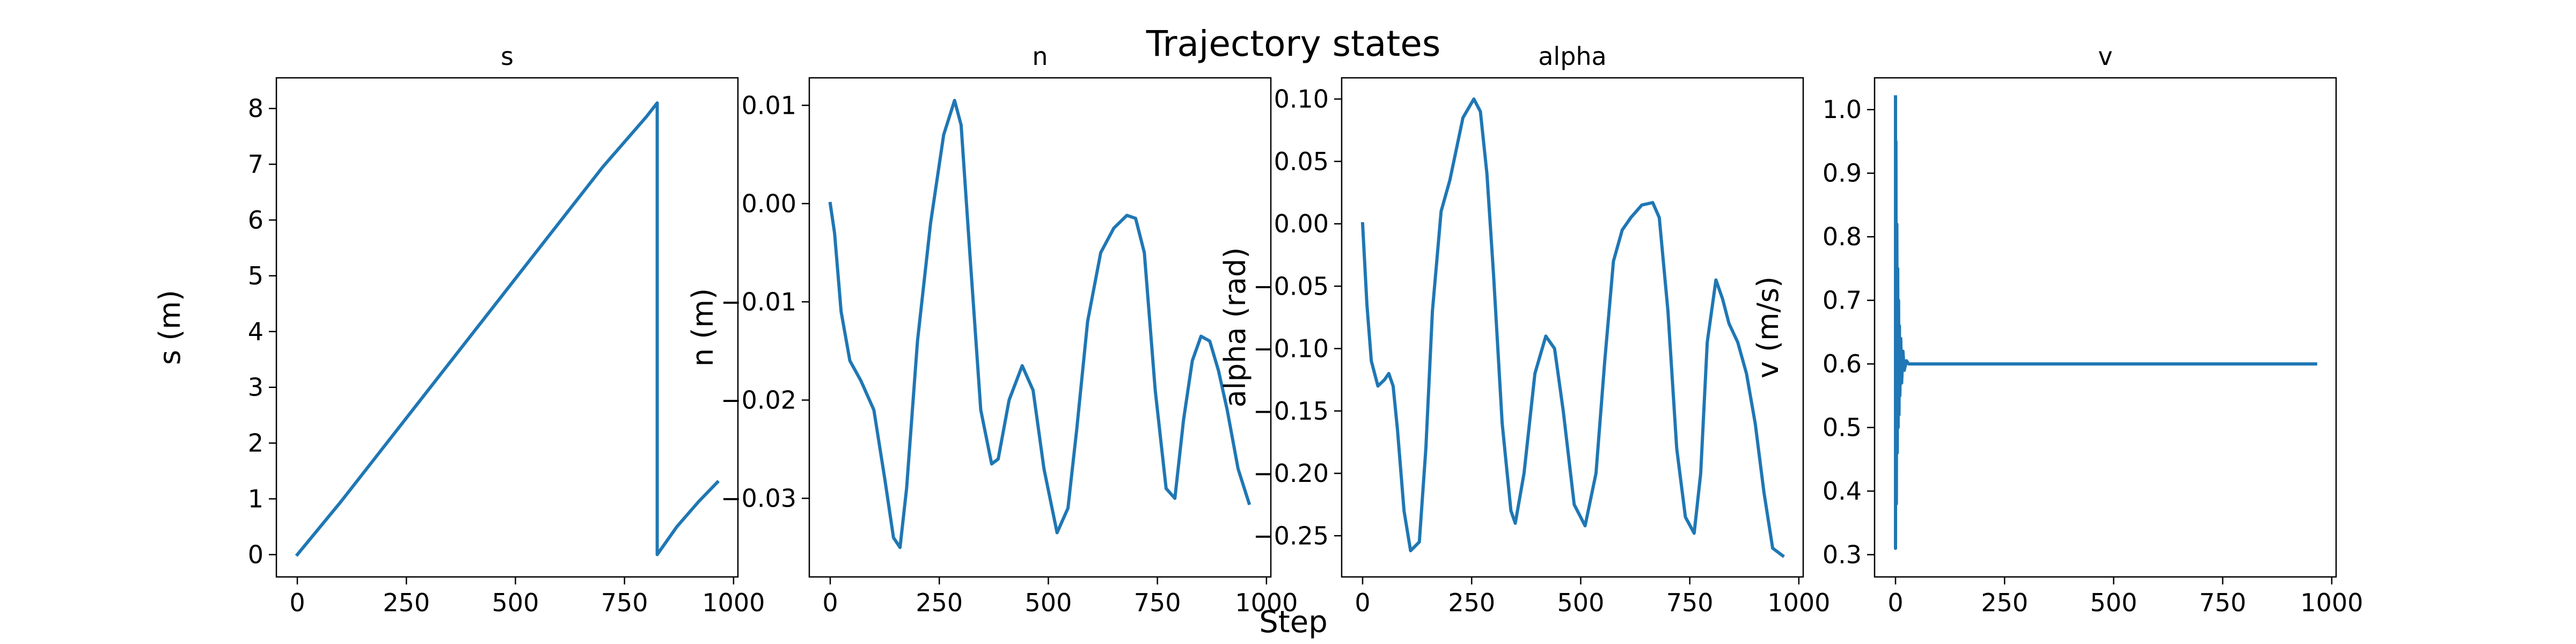 The height and width of the screenshot is (644, 2576). What do you see at coordinates (1842, 491) in the screenshot?
I see `y-tick-label: 0.4` at bounding box center [1842, 491].